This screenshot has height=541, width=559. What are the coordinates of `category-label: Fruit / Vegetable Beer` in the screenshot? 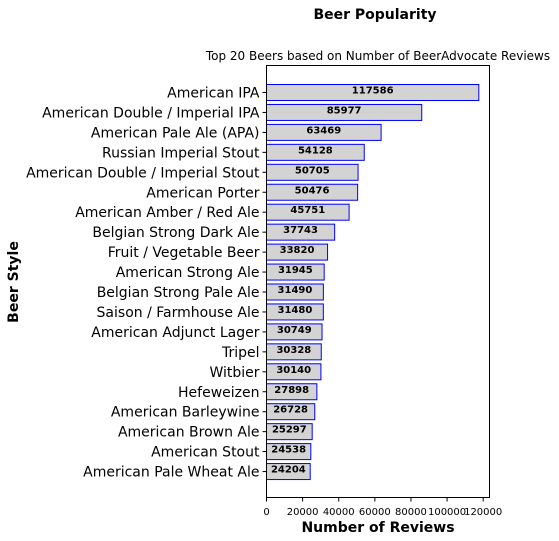 It's located at (184, 253).